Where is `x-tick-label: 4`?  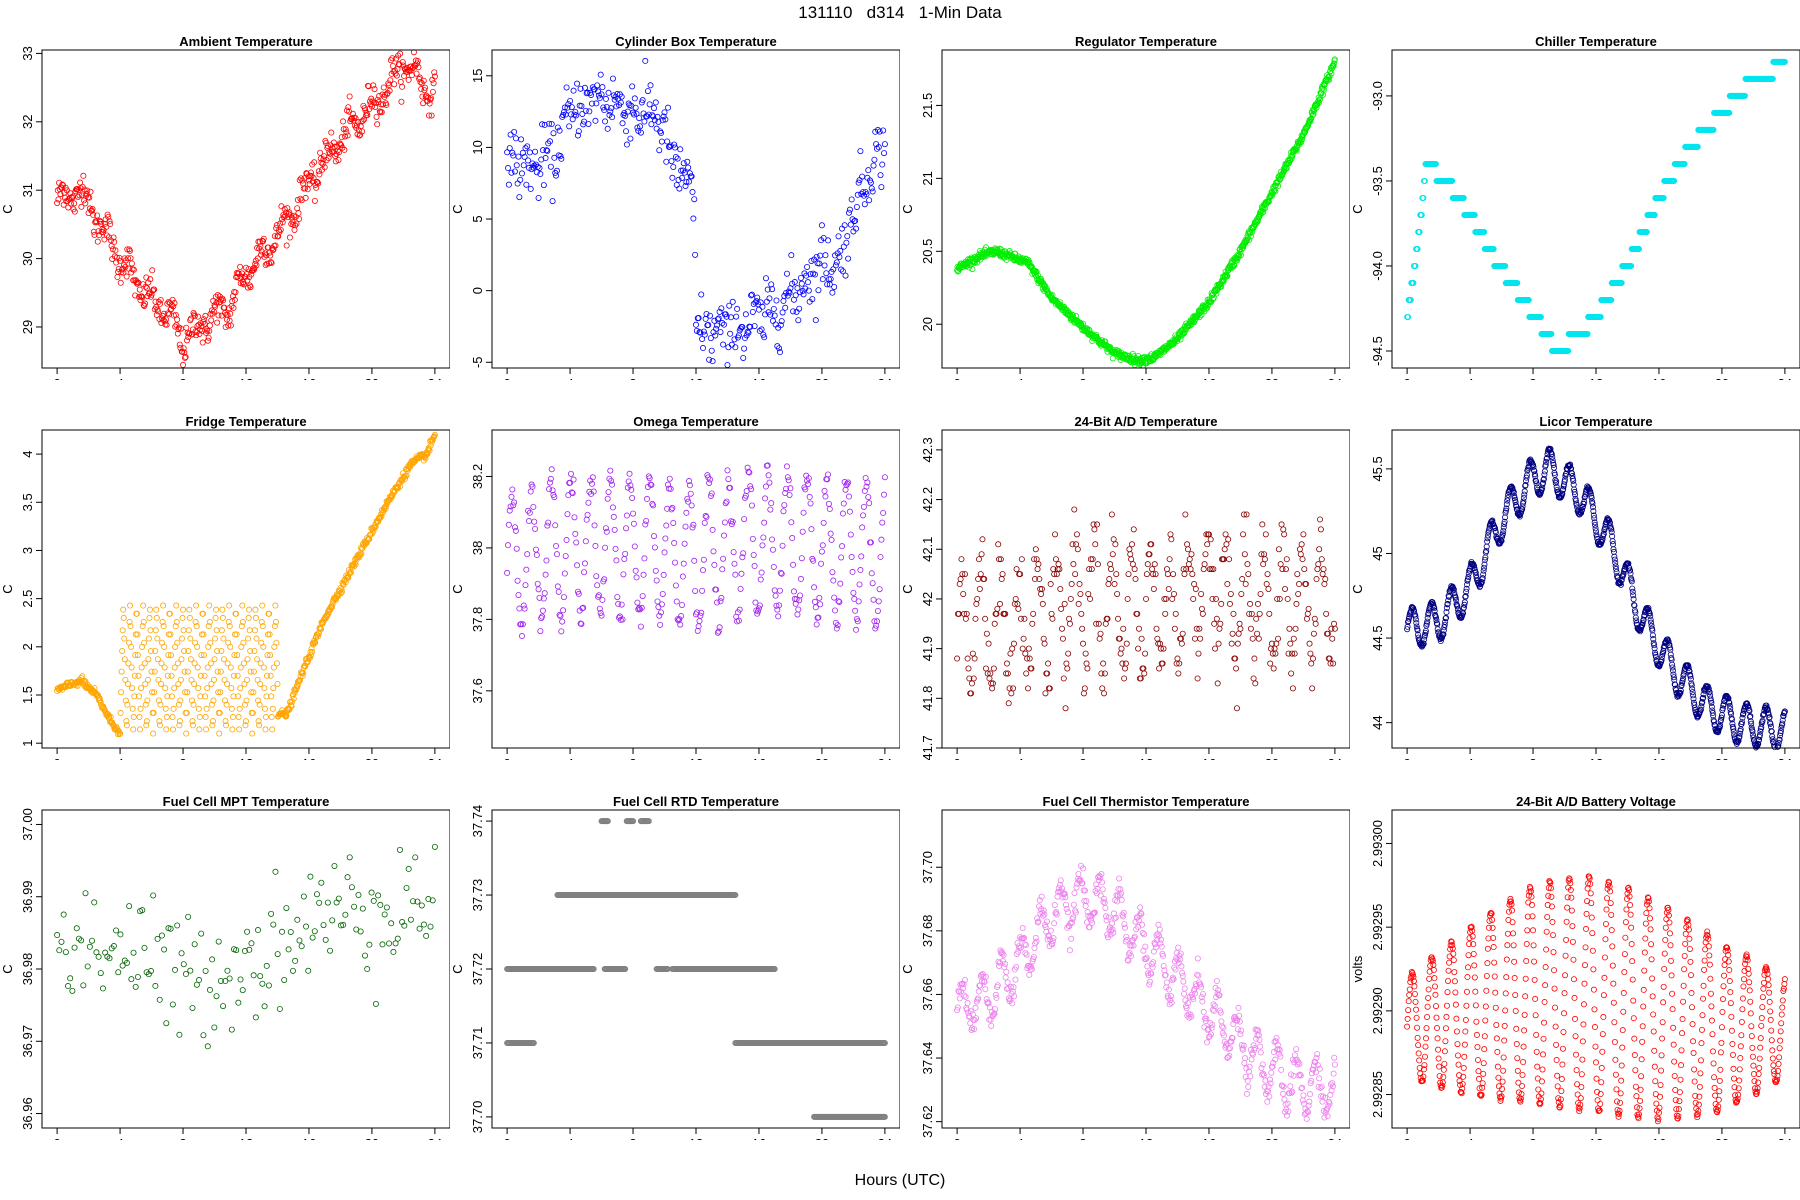 x-tick-label: 4 is located at coordinates (569, 378).